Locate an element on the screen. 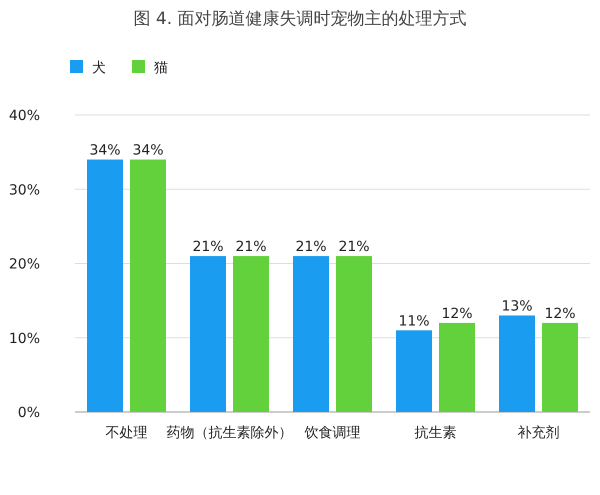 Image resolution: width=600 pixels, height=495 pixels. data-label: 13% is located at coordinates (517, 306).